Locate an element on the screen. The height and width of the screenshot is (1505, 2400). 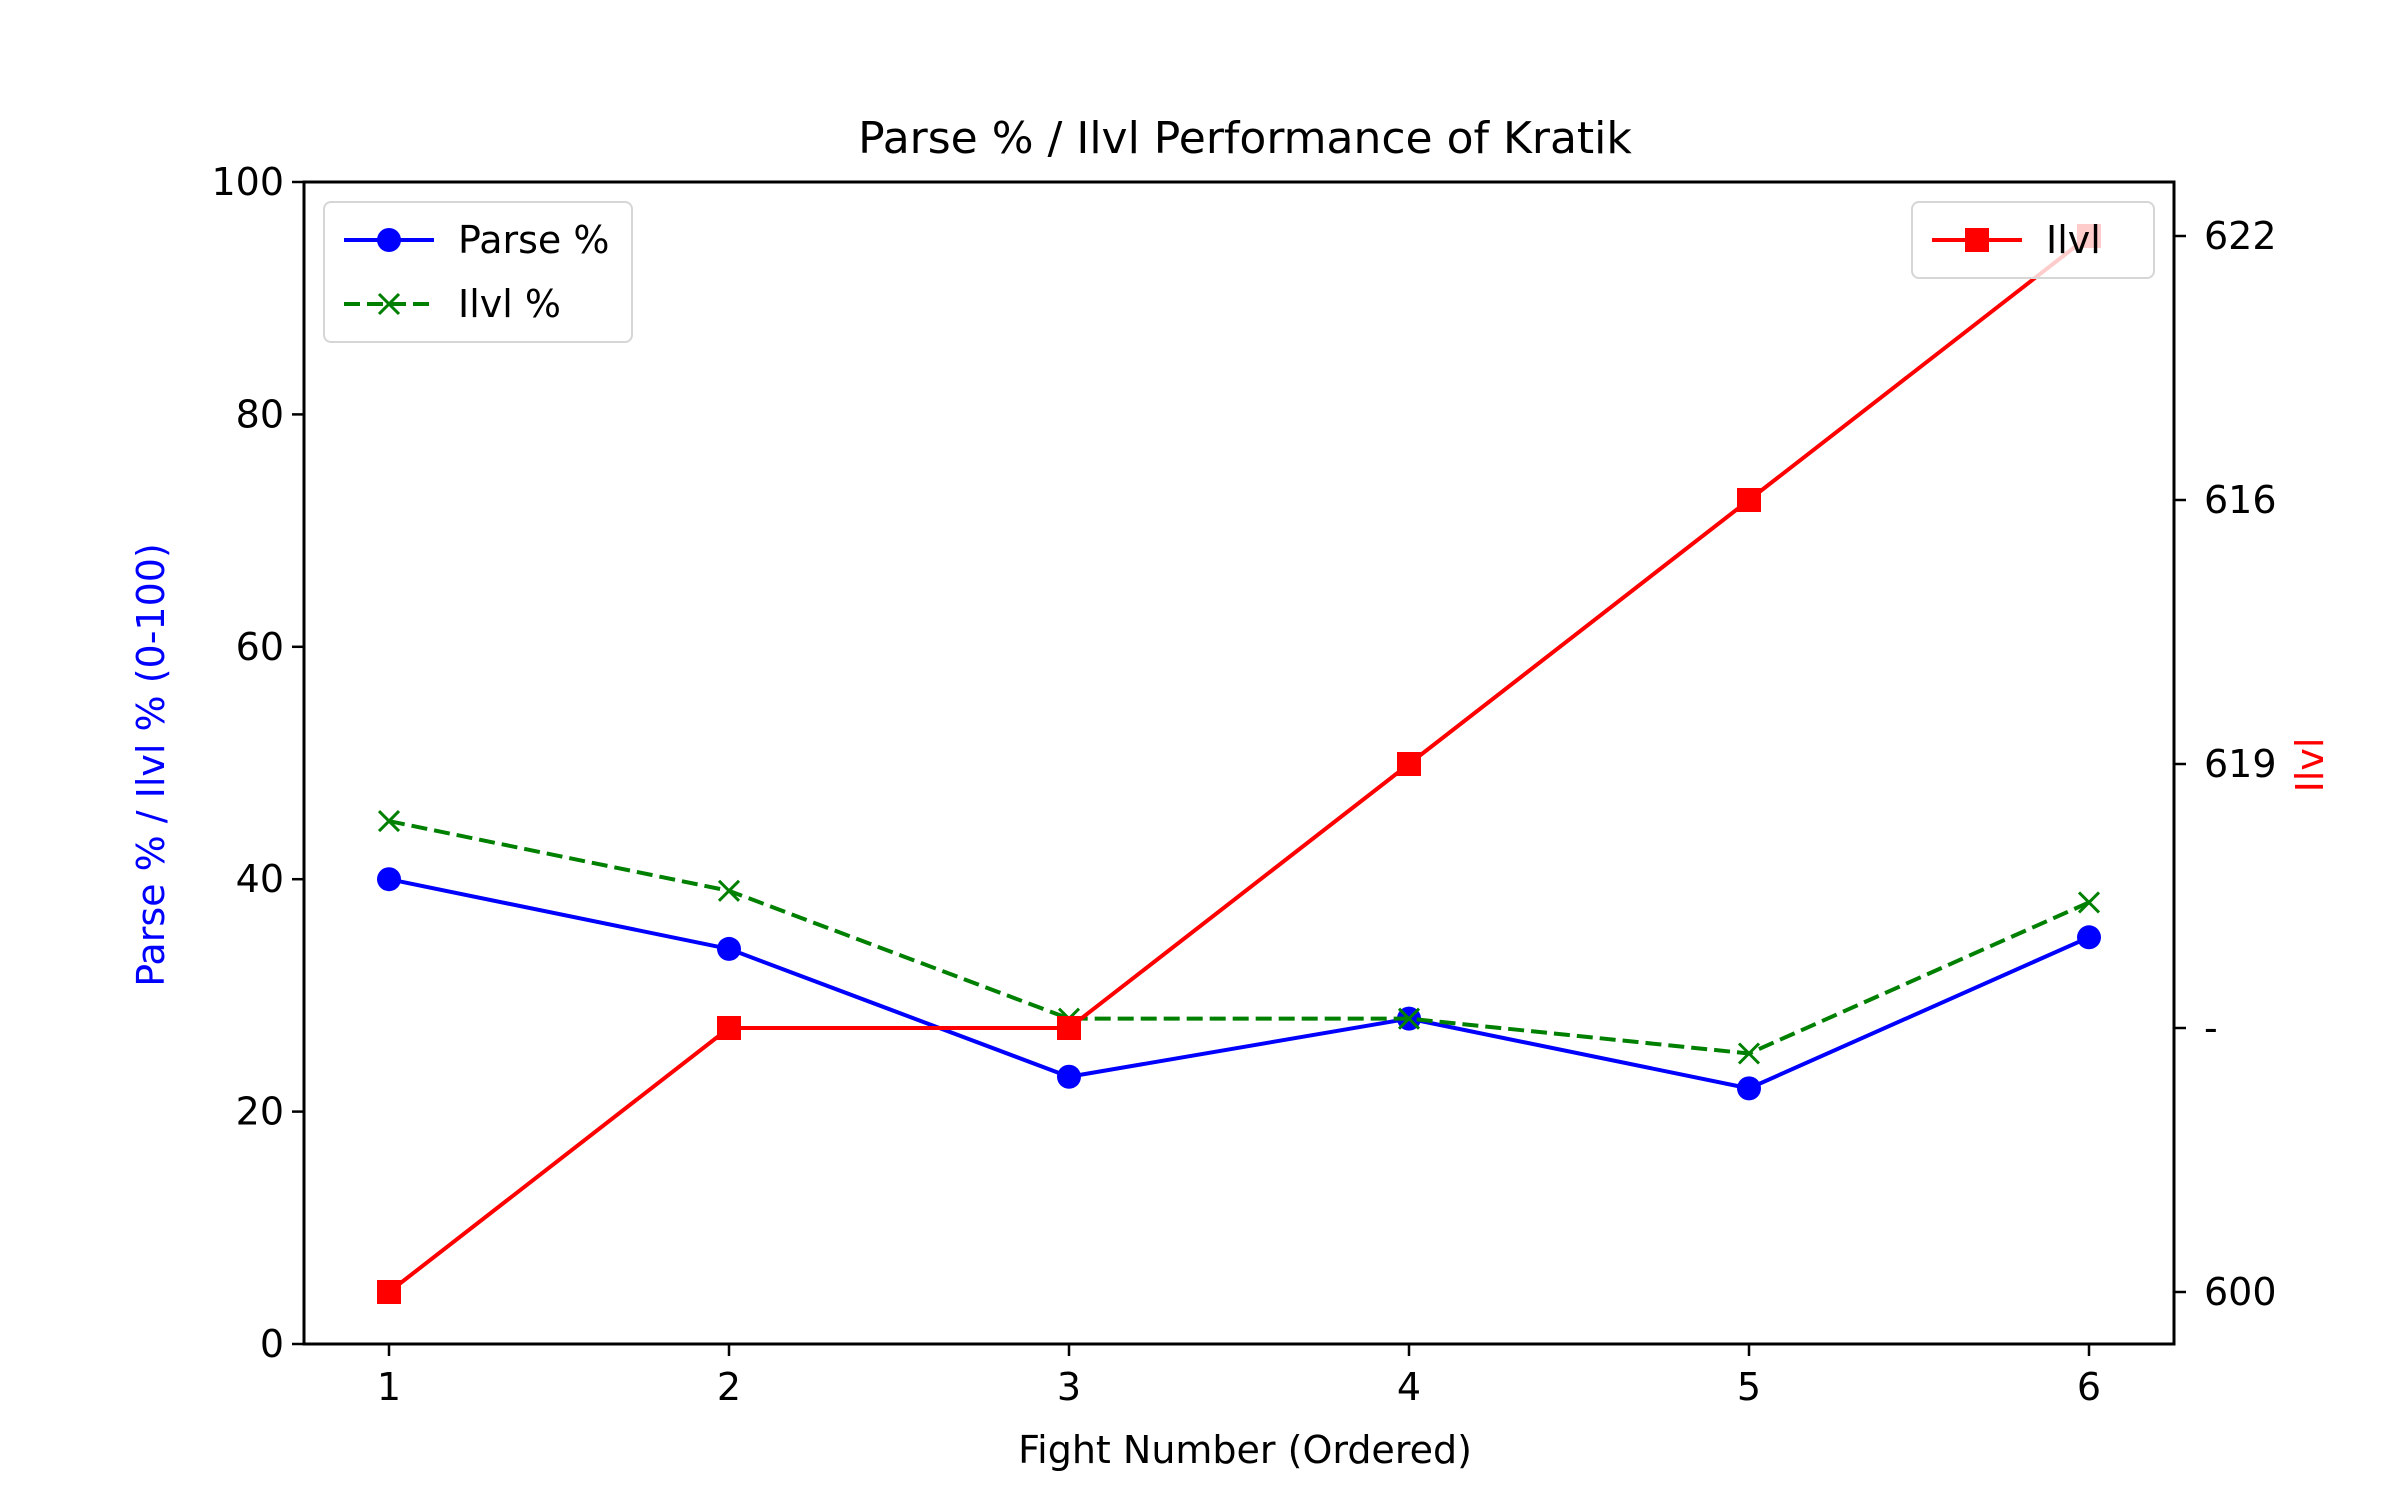
y2-tick-label: 622 is located at coordinates (2240, 236).